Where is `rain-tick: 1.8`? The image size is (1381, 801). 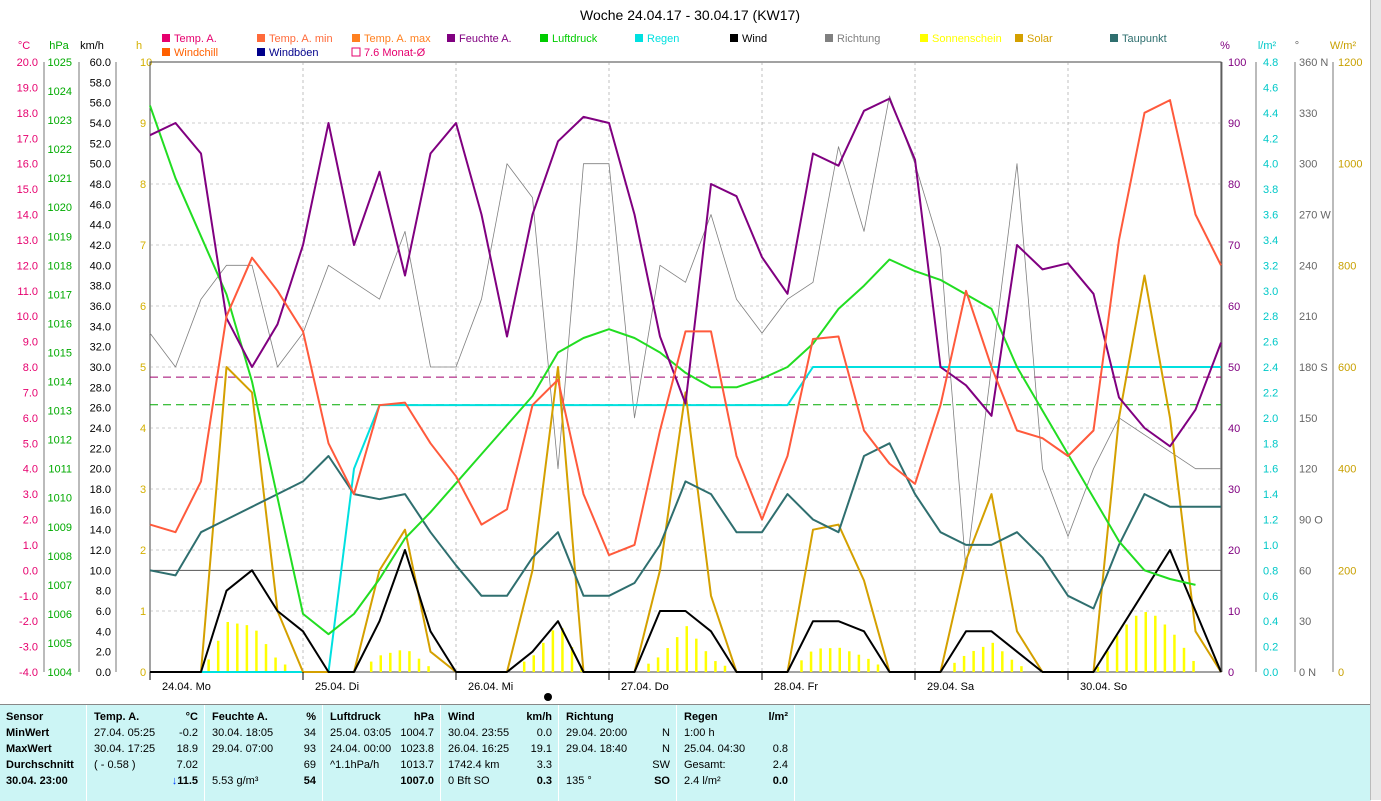
rain-tick: 1.8 is located at coordinates (1270, 444).